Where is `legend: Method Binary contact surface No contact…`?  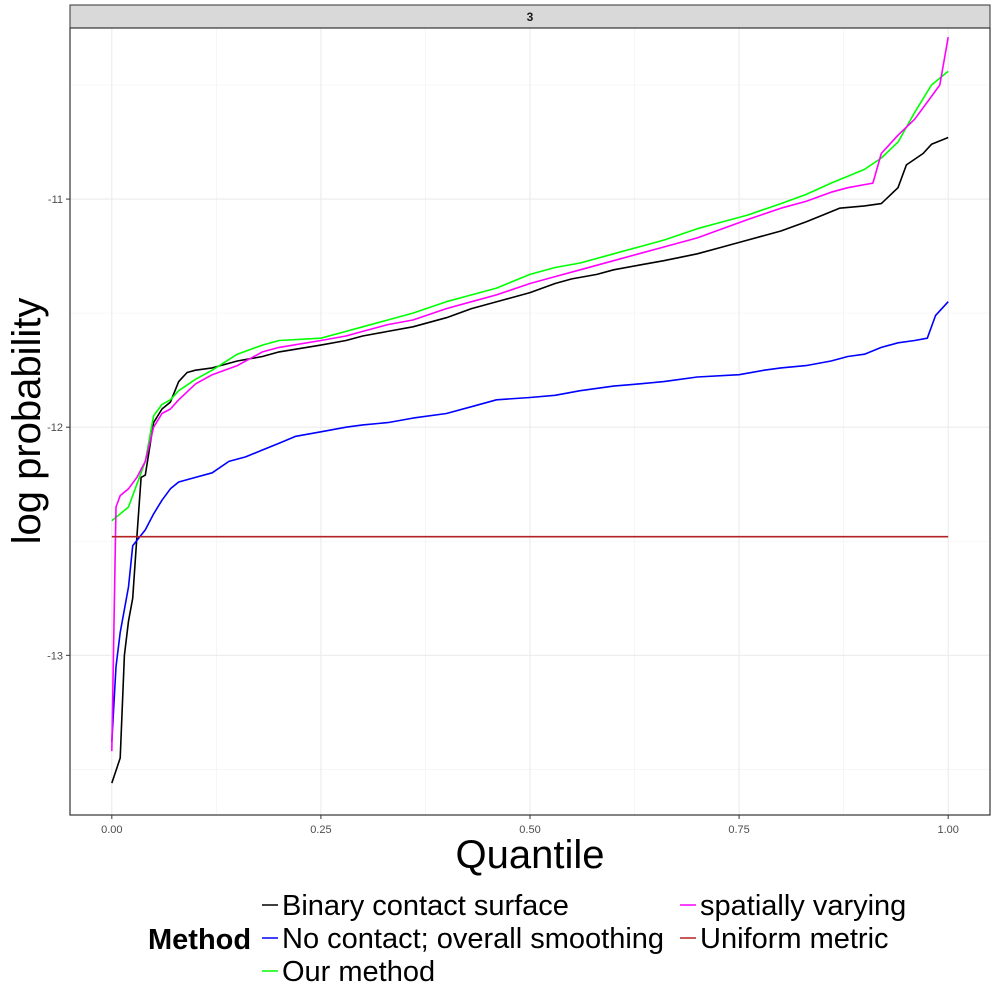
legend: Method Binary contact surface No contact… is located at coordinates (527, 939).